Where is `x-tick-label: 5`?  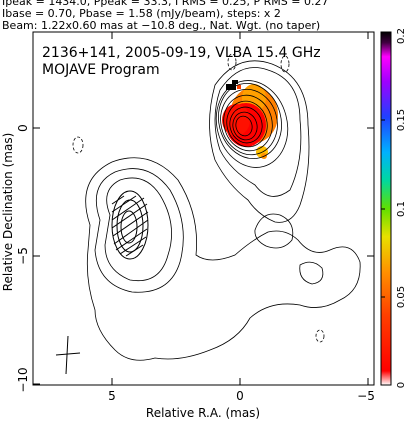 x-tick-label: 5 is located at coordinates (112, 396).